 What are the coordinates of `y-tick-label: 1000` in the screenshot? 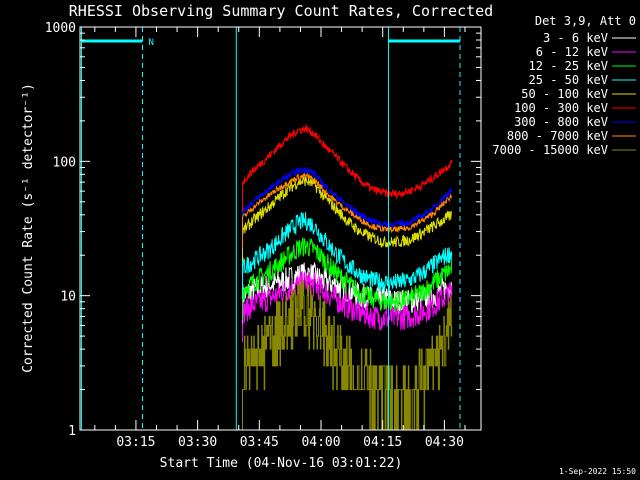 It's located at (60, 28).